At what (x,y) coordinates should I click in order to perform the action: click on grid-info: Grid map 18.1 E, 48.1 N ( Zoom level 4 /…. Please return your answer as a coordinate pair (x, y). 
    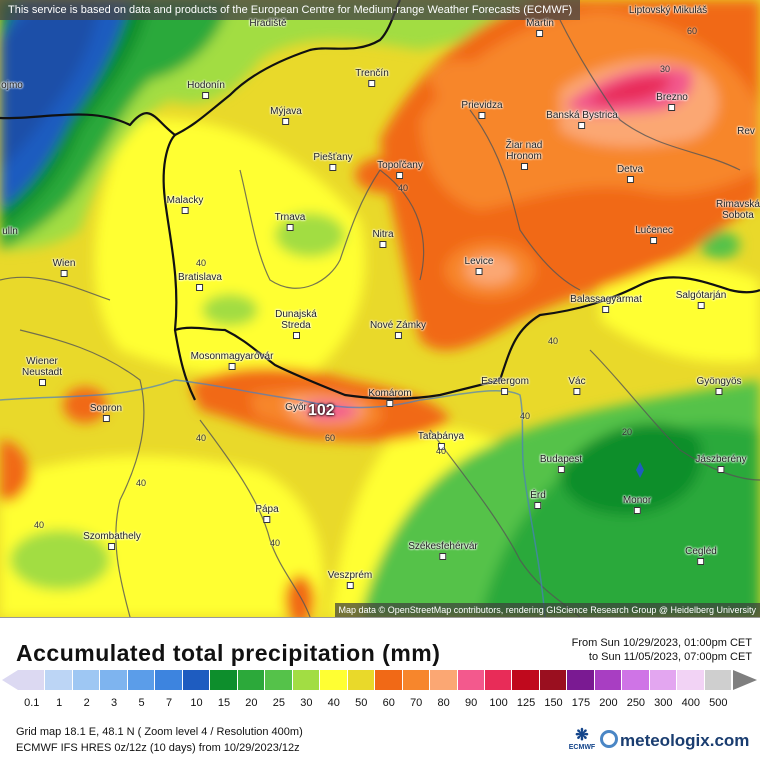
    Looking at the image, I should click on (159, 732).